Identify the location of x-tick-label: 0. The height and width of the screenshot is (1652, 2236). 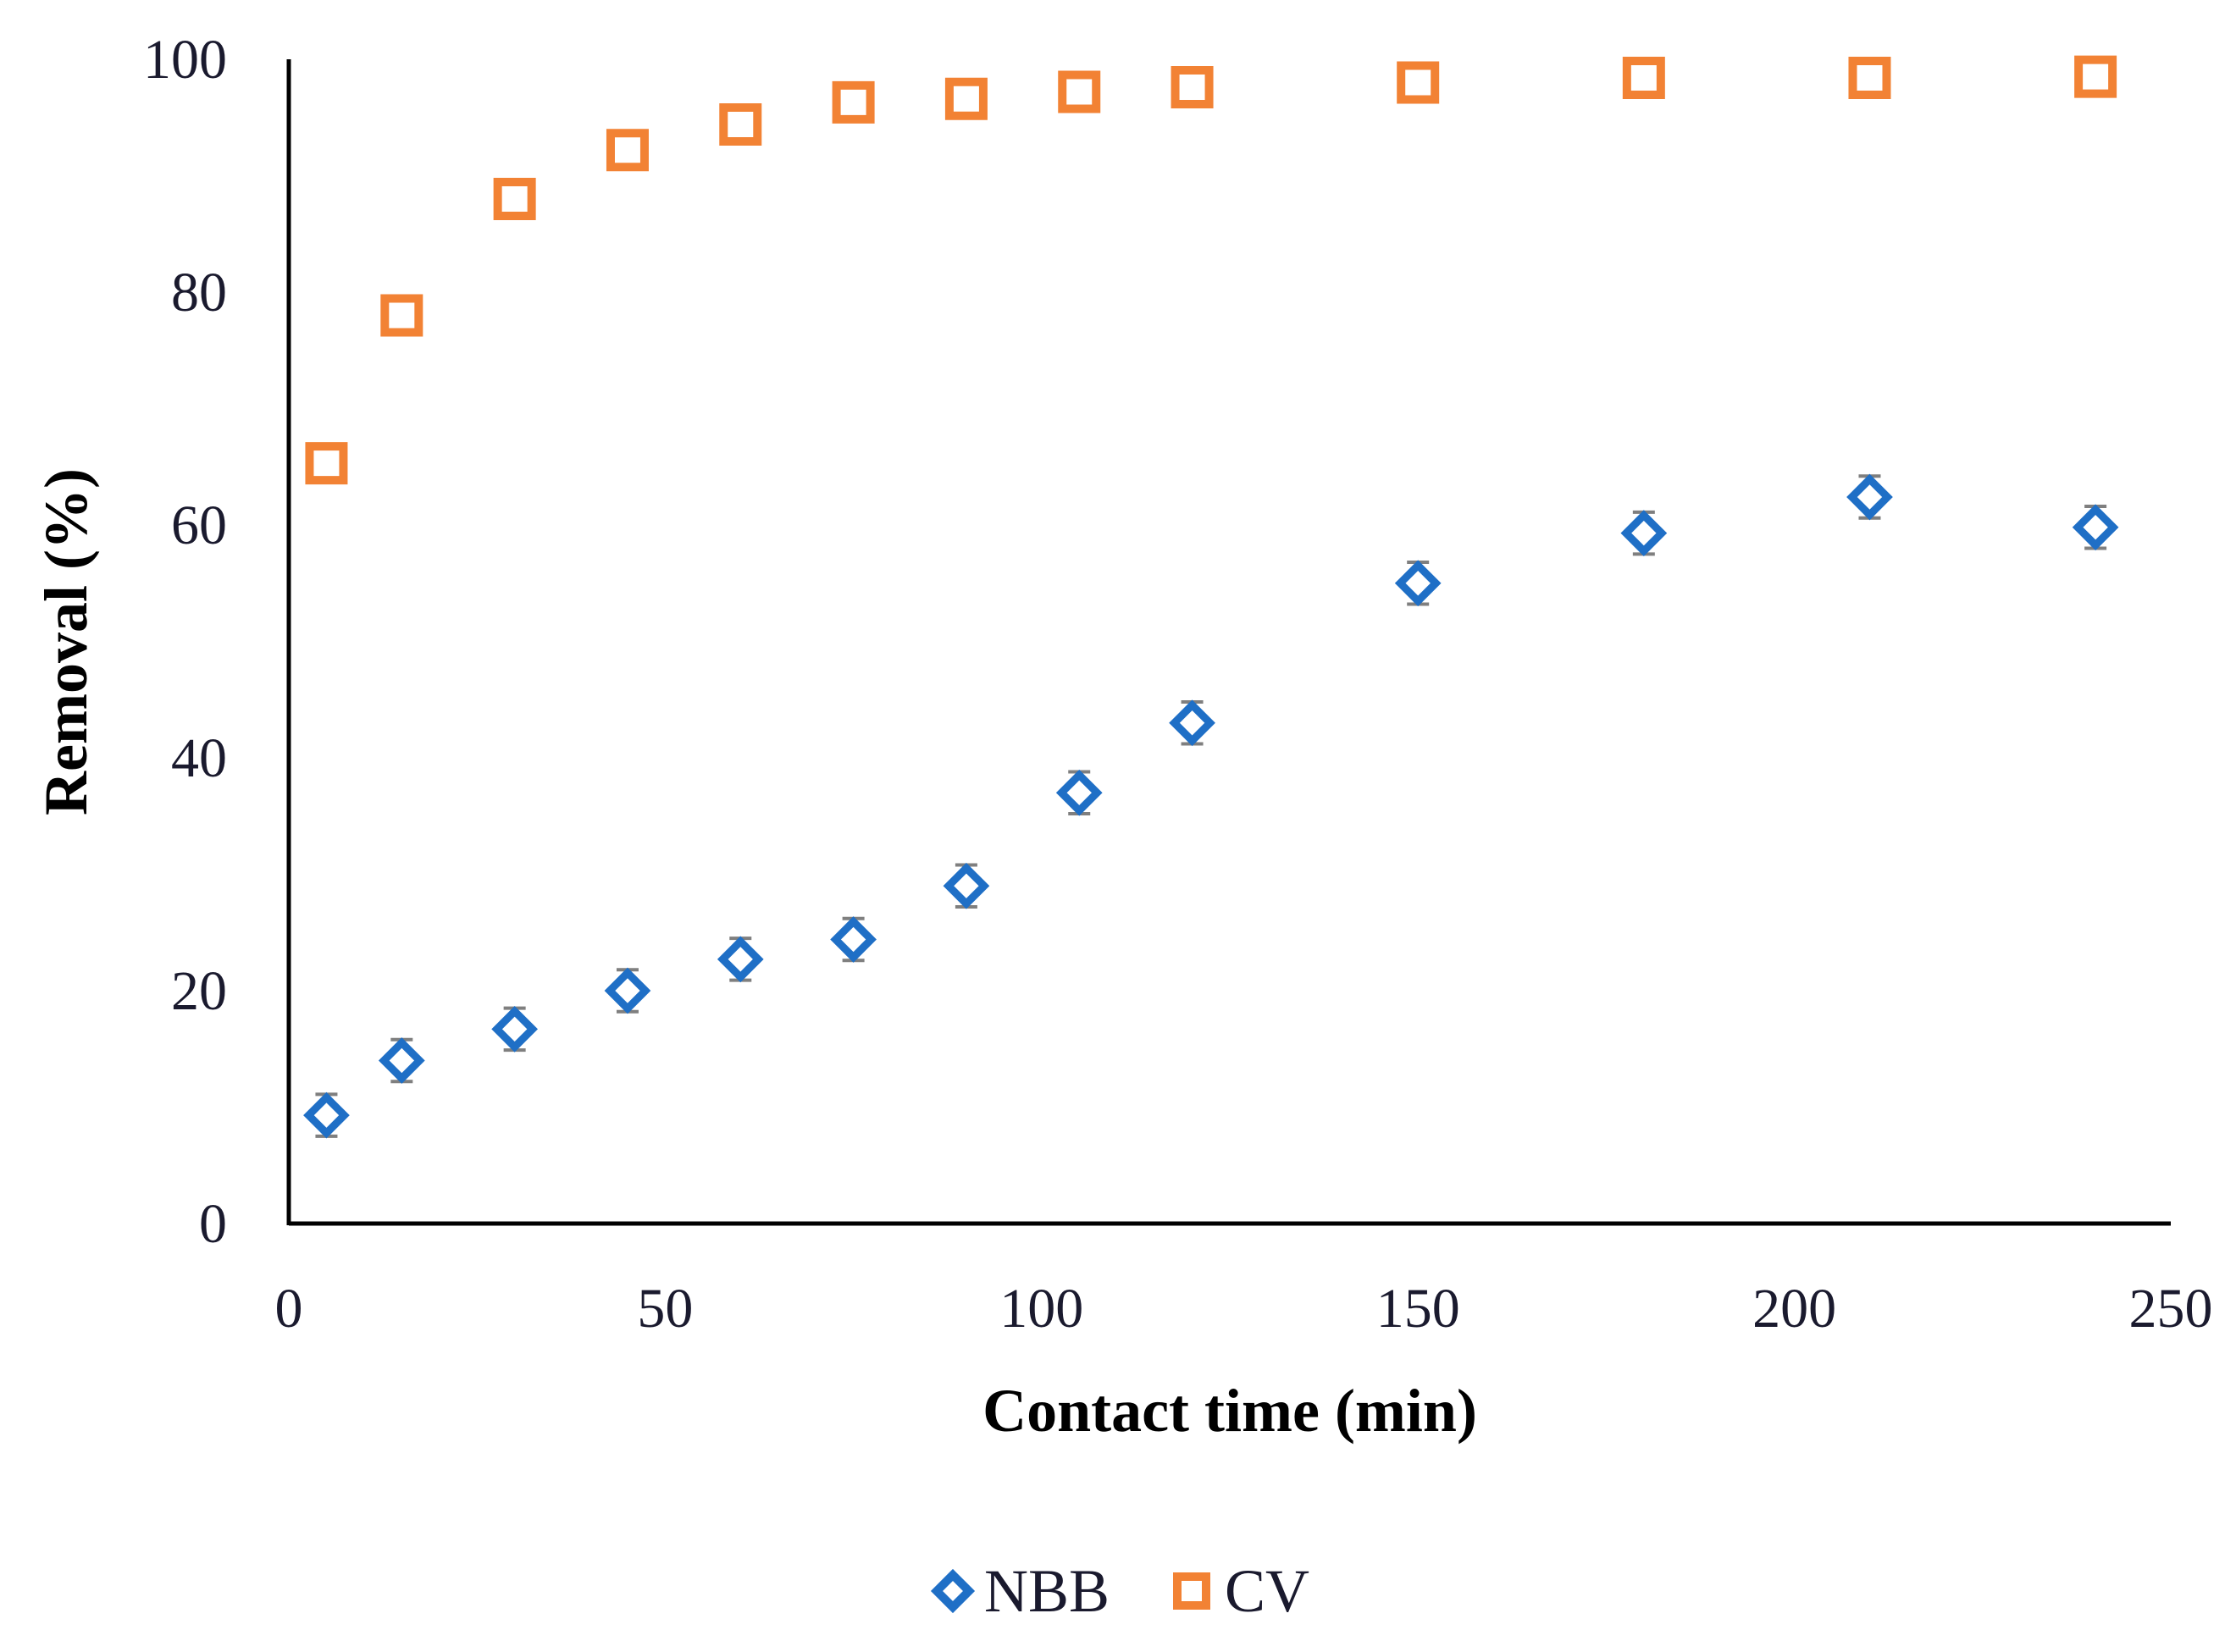
(289, 1309).